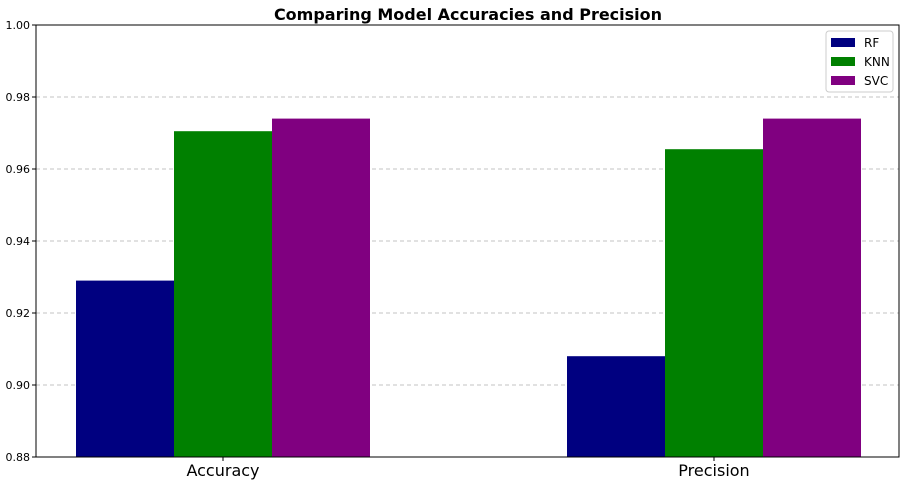  What do you see at coordinates (18, 385) in the screenshot?
I see `y-tick-label: 0.90` at bounding box center [18, 385].